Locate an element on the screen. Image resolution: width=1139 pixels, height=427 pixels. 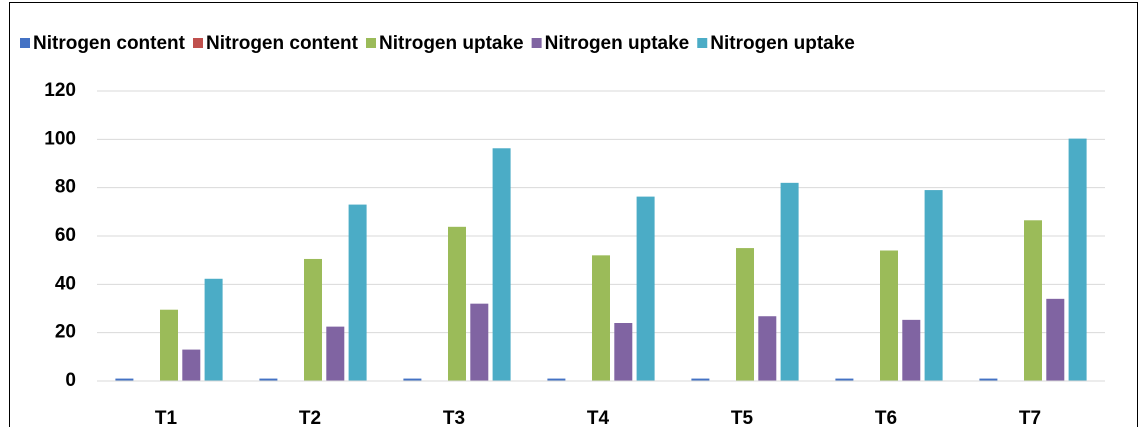
y-tick-label: 80 is located at coordinates (65, 187).